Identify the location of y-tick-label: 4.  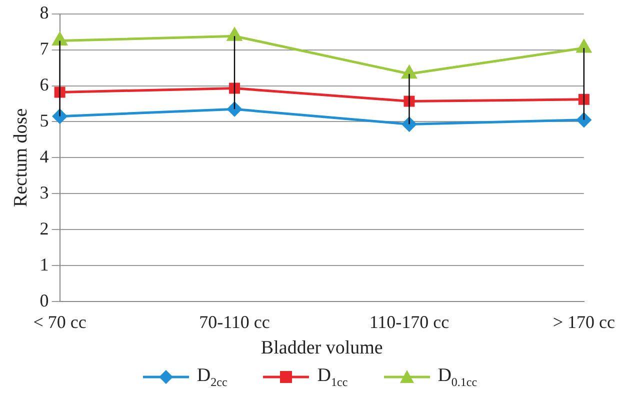
(44, 156).